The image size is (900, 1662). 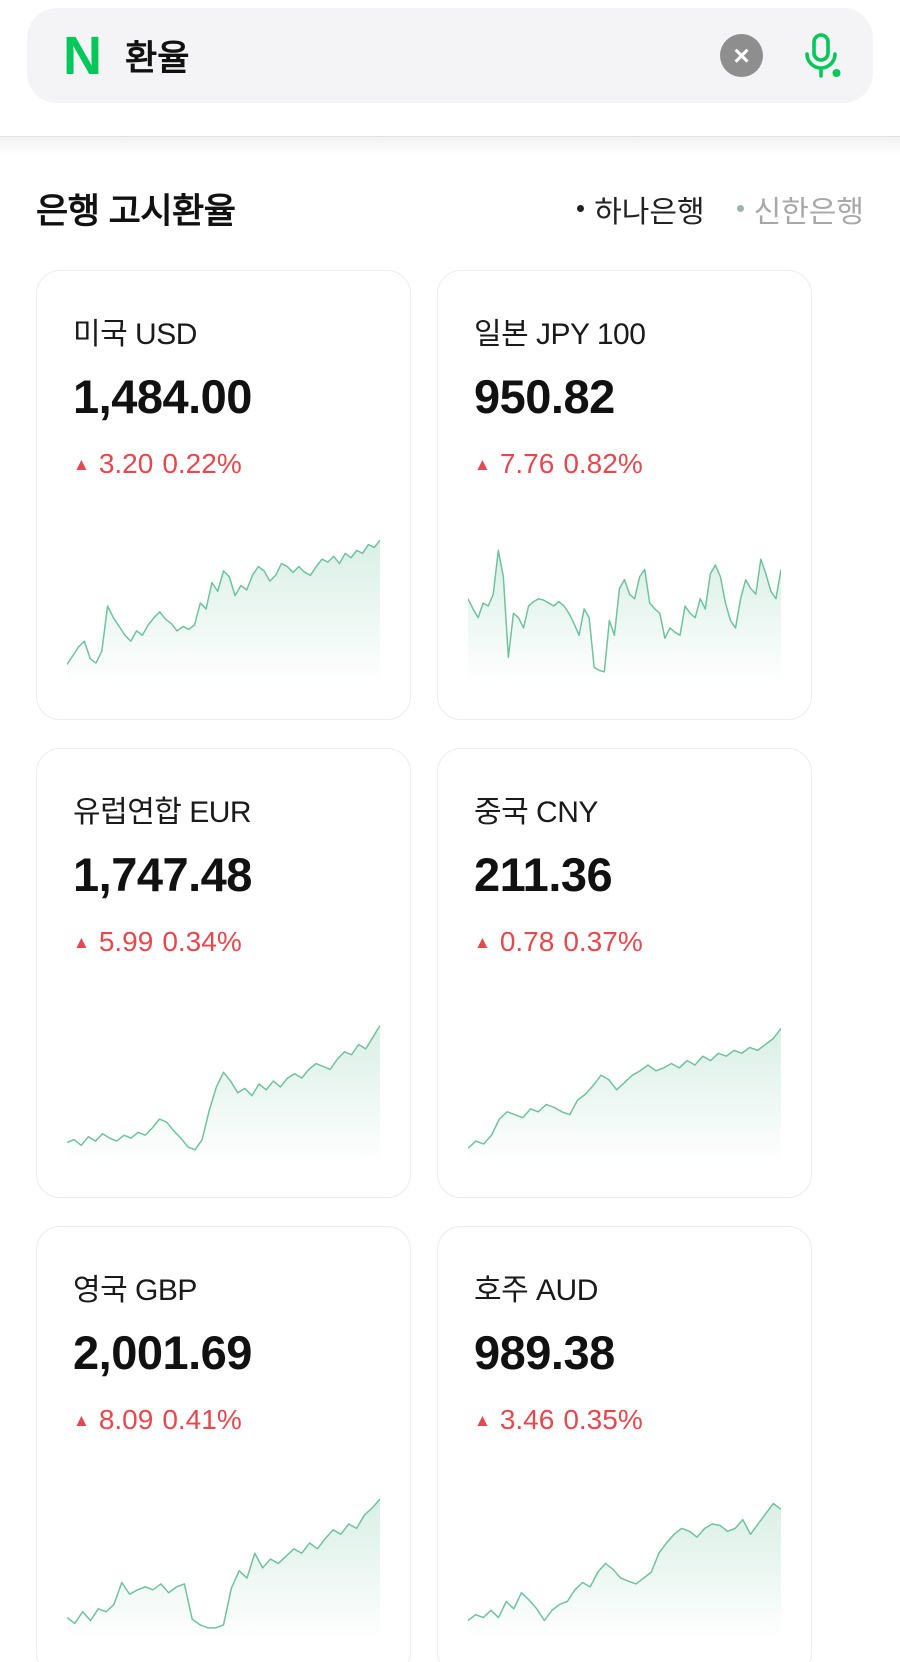 What do you see at coordinates (135, 1290) in the screenshot?
I see `currency-name: 영국 GBP` at bounding box center [135, 1290].